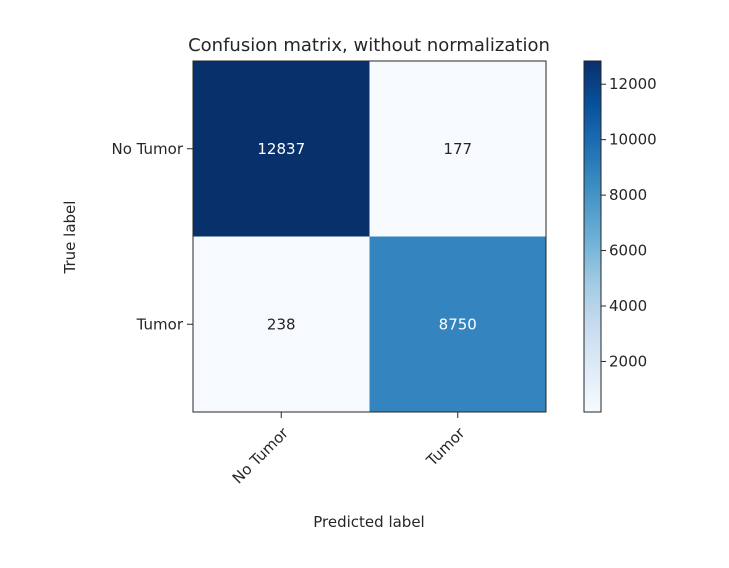 This screenshot has height=568, width=729. Describe the element at coordinates (147, 149) in the screenshot. I see `y-tick-label: No Tumor` at that location.